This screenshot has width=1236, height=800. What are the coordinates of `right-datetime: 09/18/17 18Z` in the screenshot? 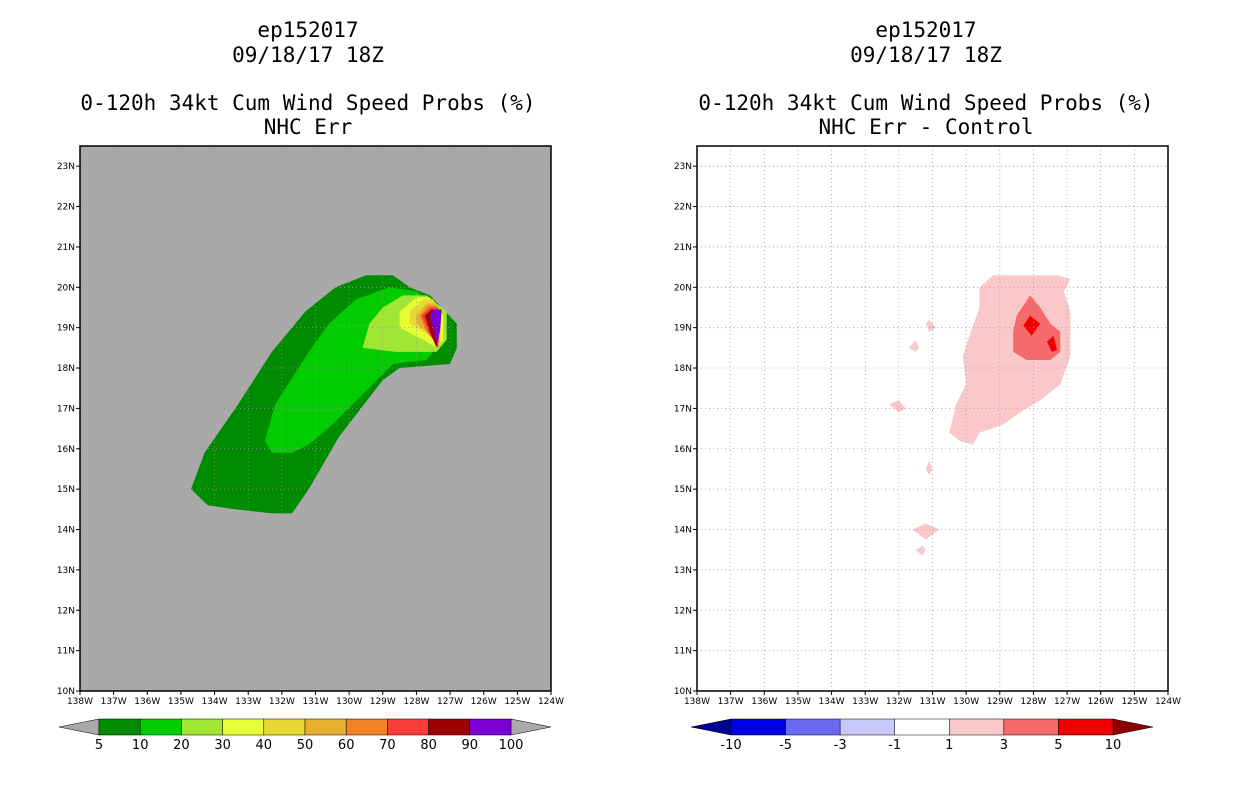 It's located at (926, 55).